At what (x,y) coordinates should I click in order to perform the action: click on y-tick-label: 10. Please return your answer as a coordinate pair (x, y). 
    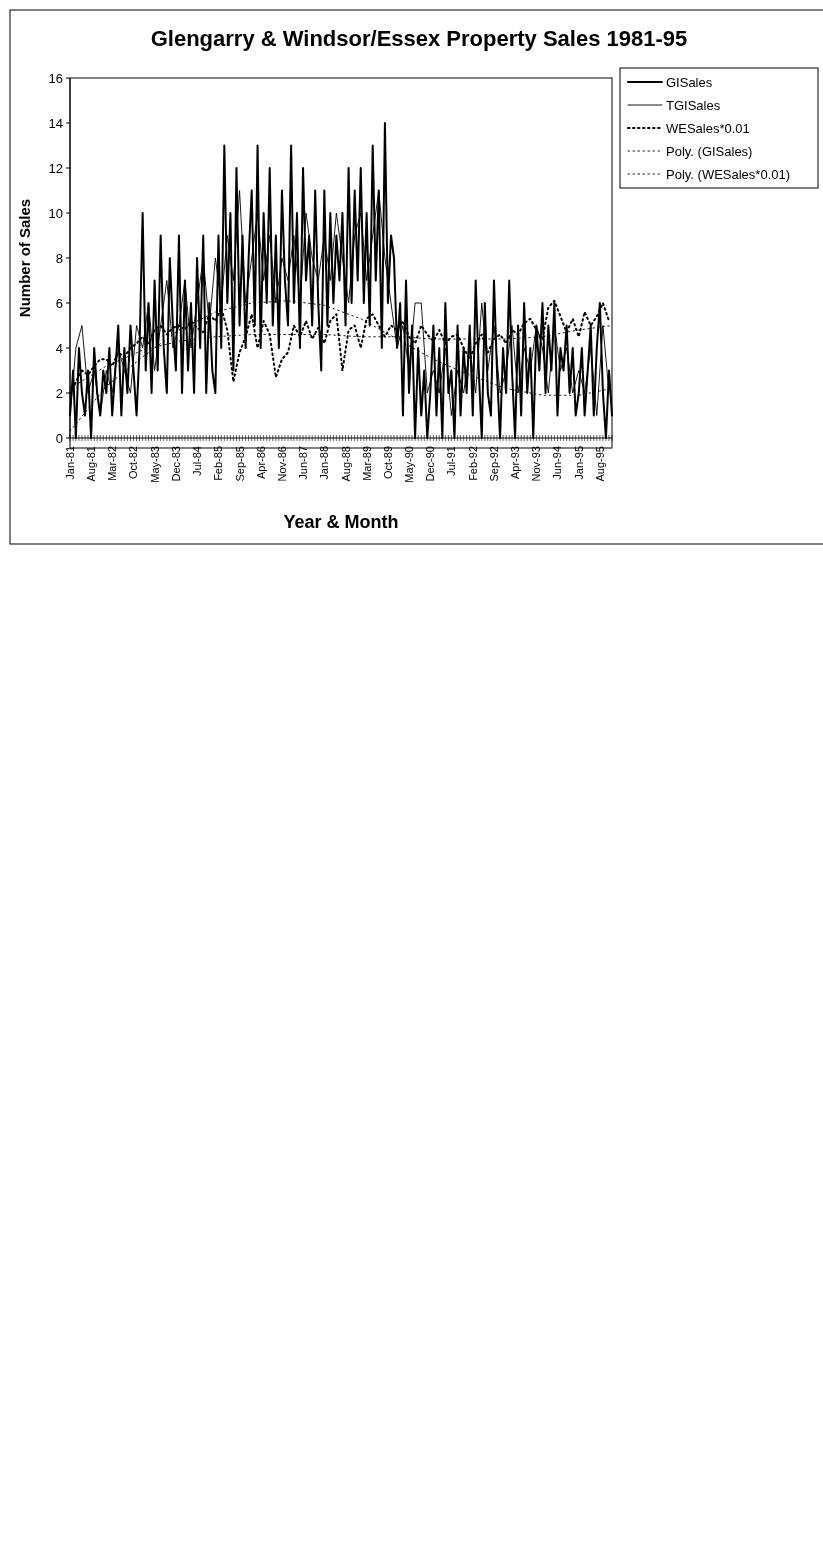
    Looking at the image, I should click on (55, 213).